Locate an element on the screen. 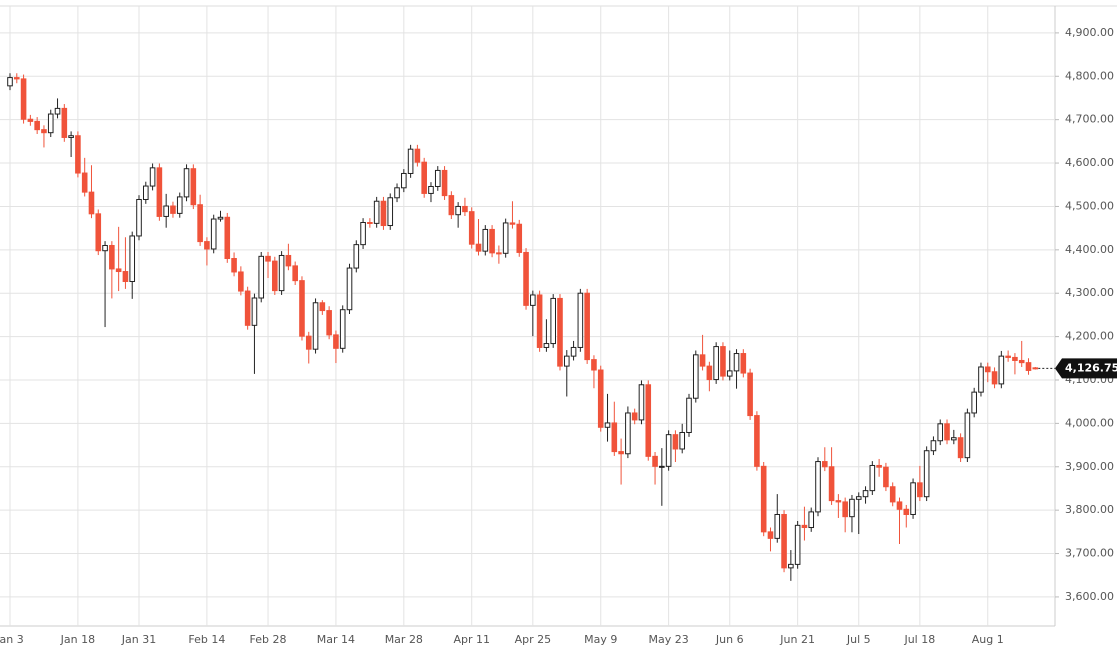 The width and height of the screenshot is (1117, 652). x-tick-label: Feb 14 is located at coordinates (206, 639).